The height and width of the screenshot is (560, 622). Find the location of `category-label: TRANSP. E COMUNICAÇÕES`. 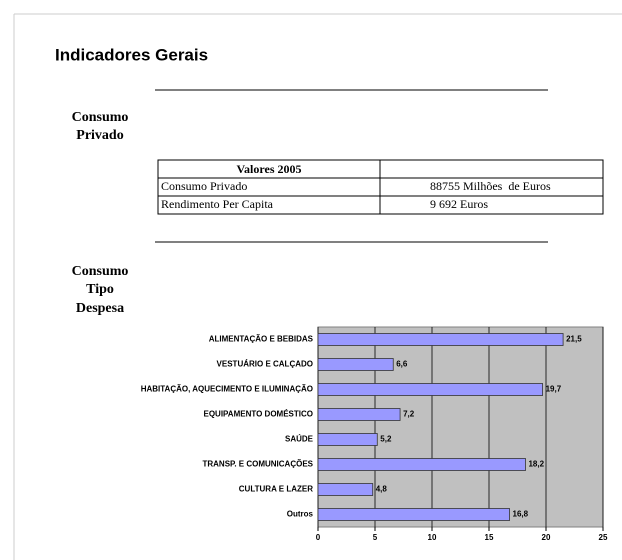

category-label: TRANSP. E COMUNICAÇÕES is located at coordinates (257, 464).